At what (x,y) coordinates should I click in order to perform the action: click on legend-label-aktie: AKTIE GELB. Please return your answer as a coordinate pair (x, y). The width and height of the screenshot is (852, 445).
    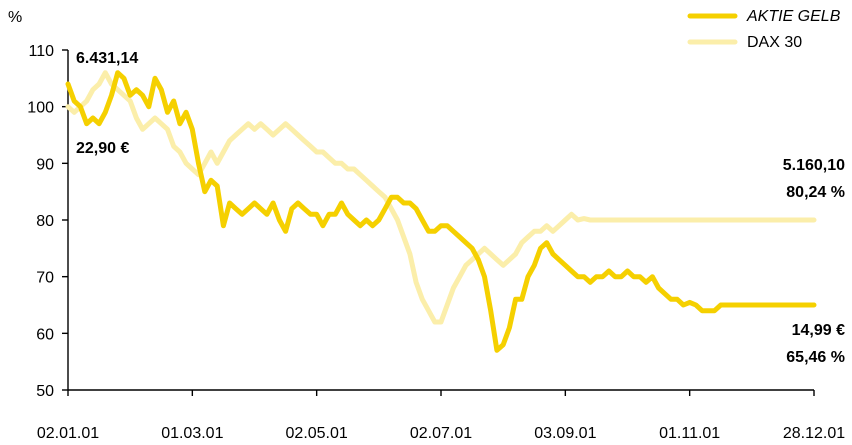
    Looking at the image, I should click on (793, 16).